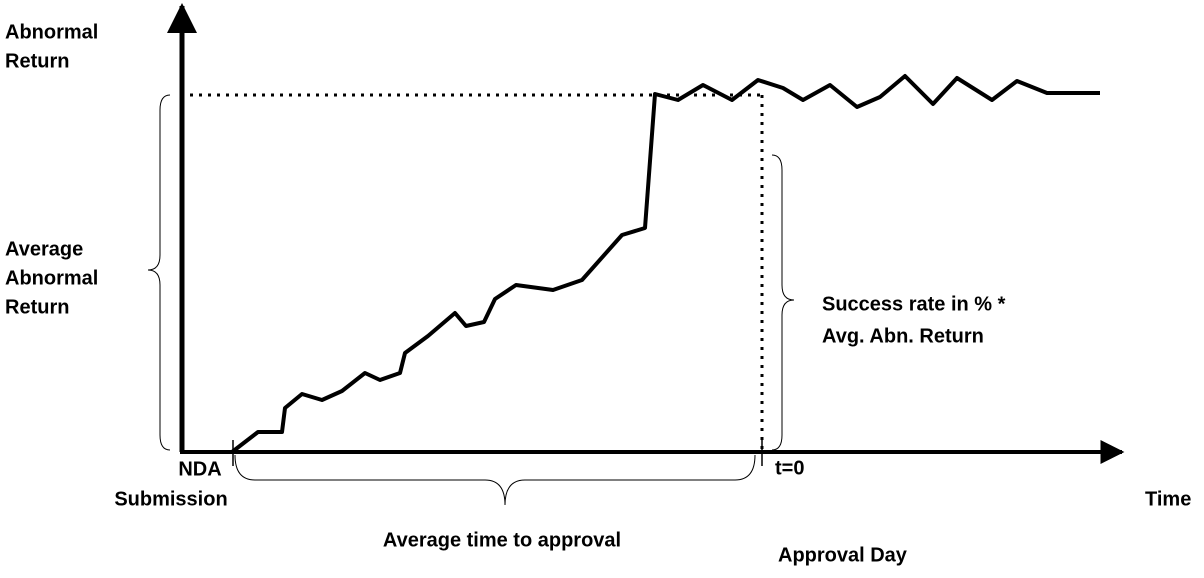  What do you see at coordinates (502, 540) in the screenshot?
I see `bottom-brace-label: Average time to approval` at bounding box center [502, 540].